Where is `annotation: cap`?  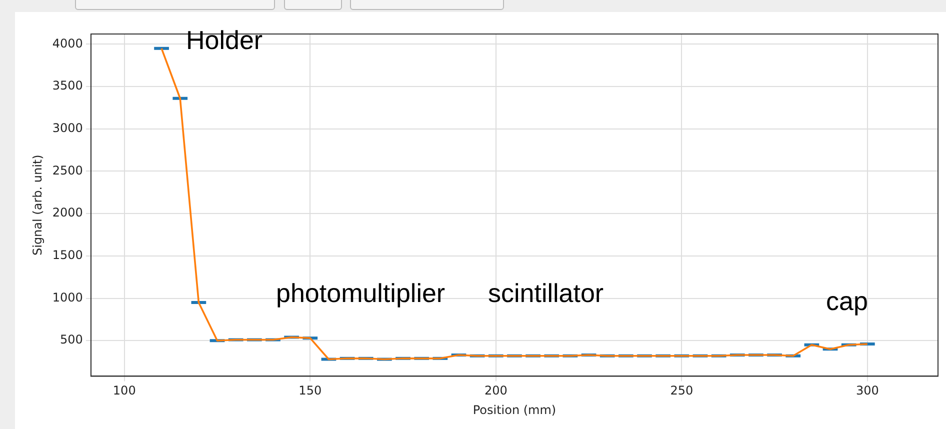
annotation: cap is located at coordinates (847, 301).